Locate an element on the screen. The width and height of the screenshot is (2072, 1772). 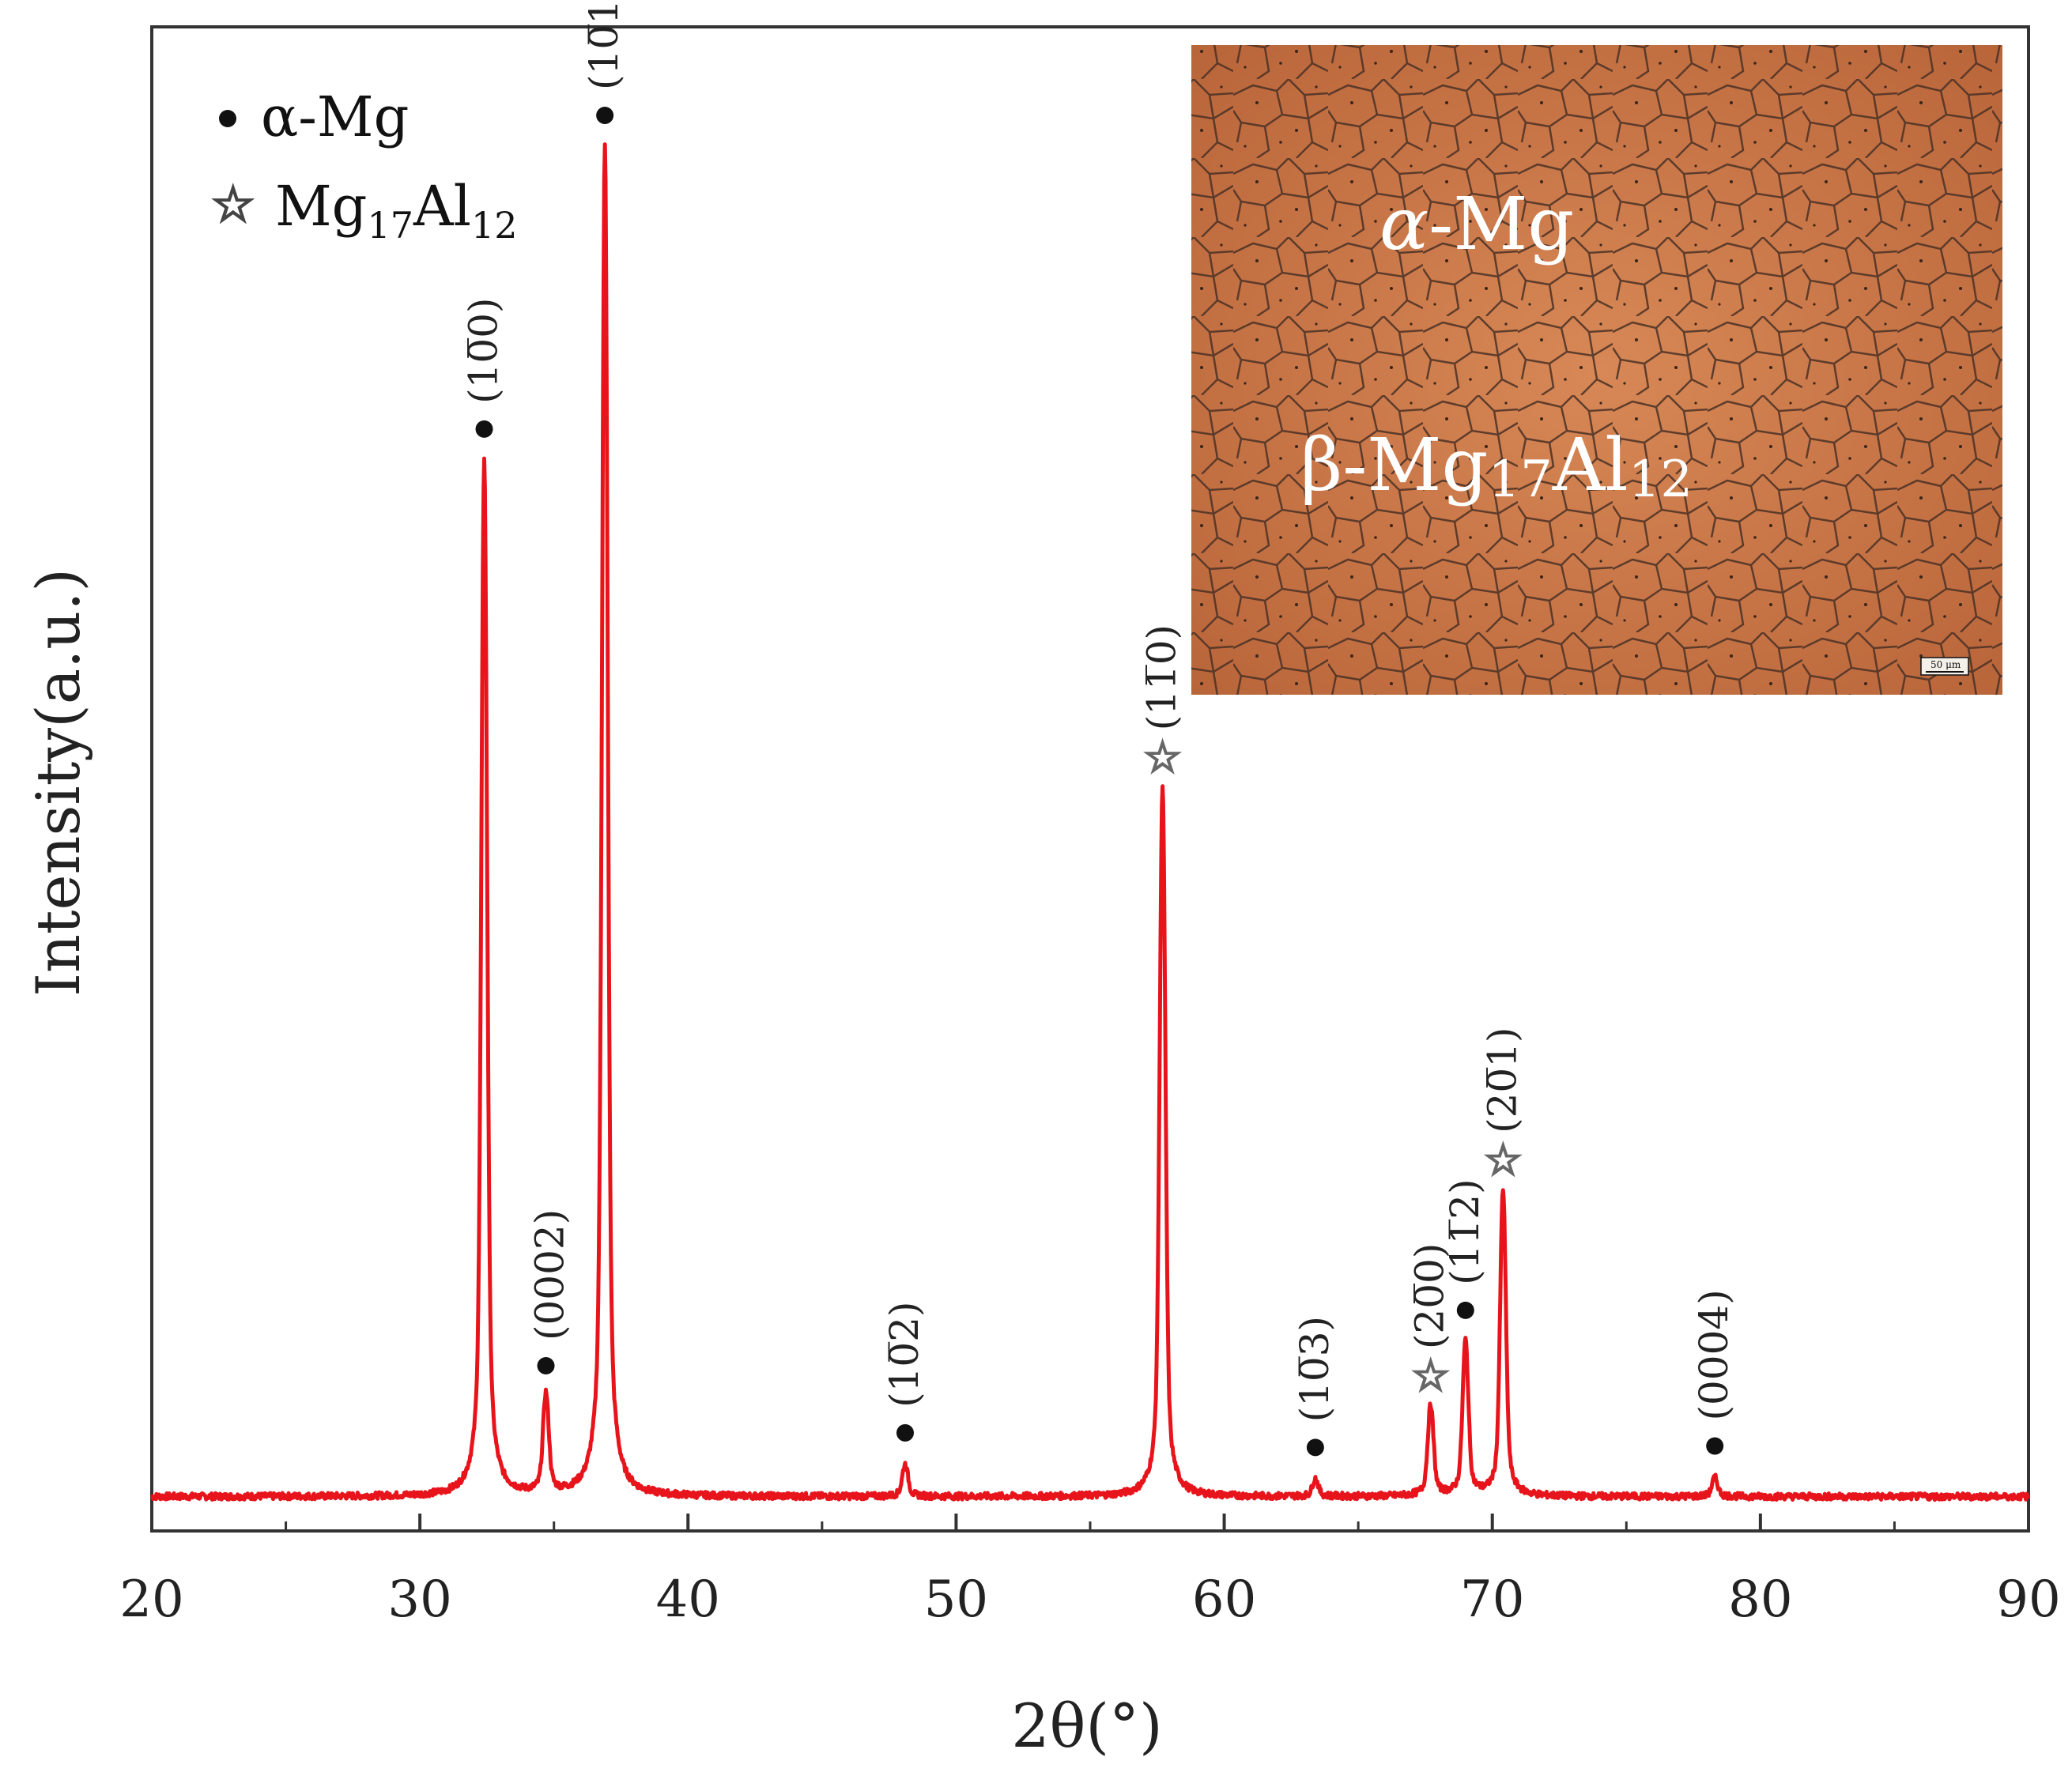
x-tick-label: 40 is located at coordinates (688, 1599).